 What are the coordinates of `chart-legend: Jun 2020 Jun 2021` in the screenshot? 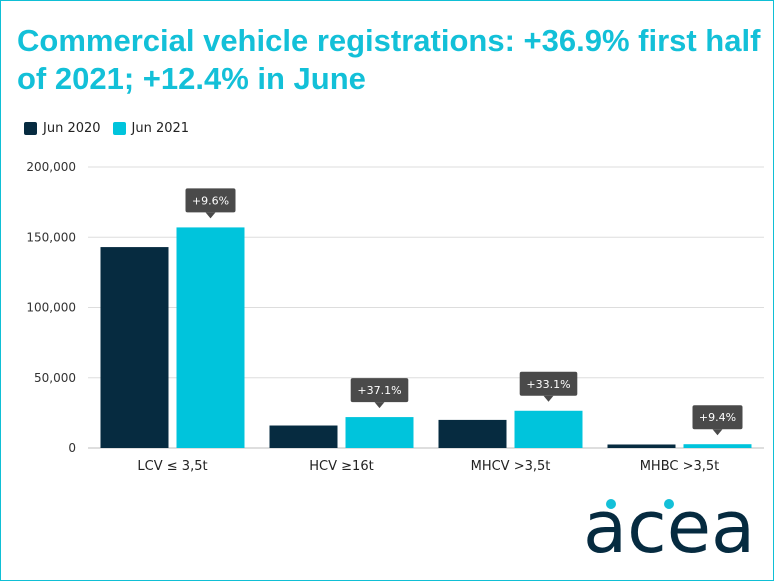 It's located at (112, 128).